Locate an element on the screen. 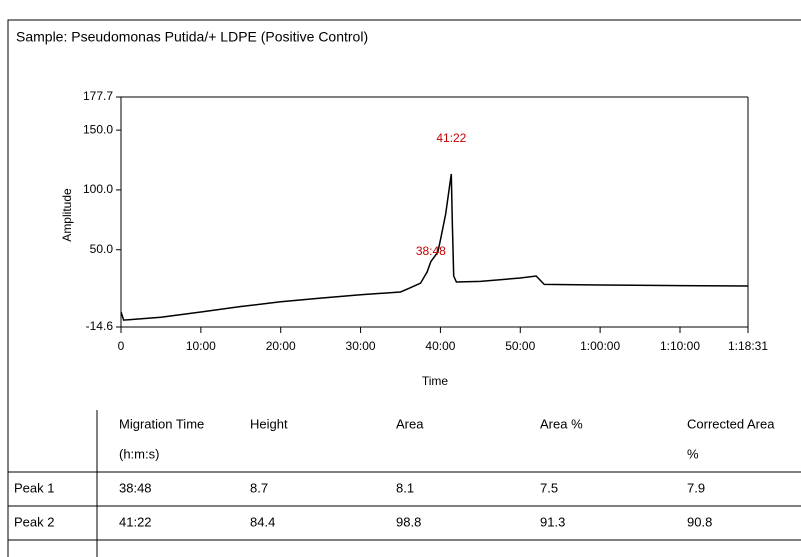 The height and width of the screenshot is (557, 801). x-tick-label: 30:00 is located at coordinates (361, 346).